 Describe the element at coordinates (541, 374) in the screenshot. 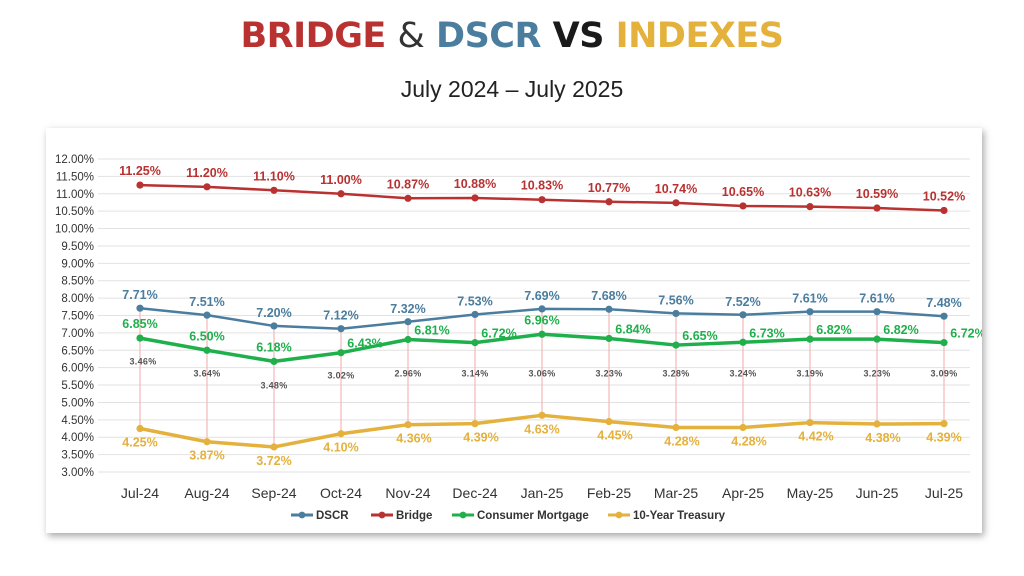

I see `spread-label: 3.06%` at that location.